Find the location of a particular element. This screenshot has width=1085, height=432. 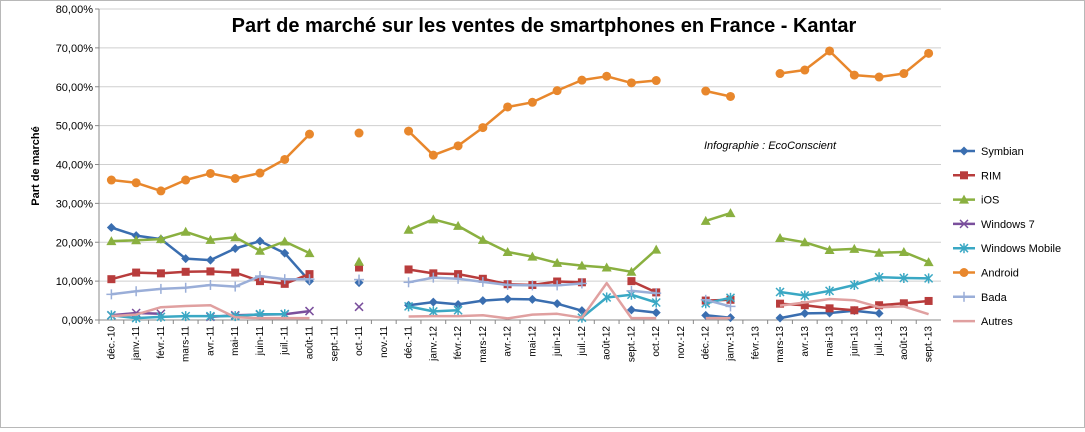

series-autres is located at coordinates (520, 300).